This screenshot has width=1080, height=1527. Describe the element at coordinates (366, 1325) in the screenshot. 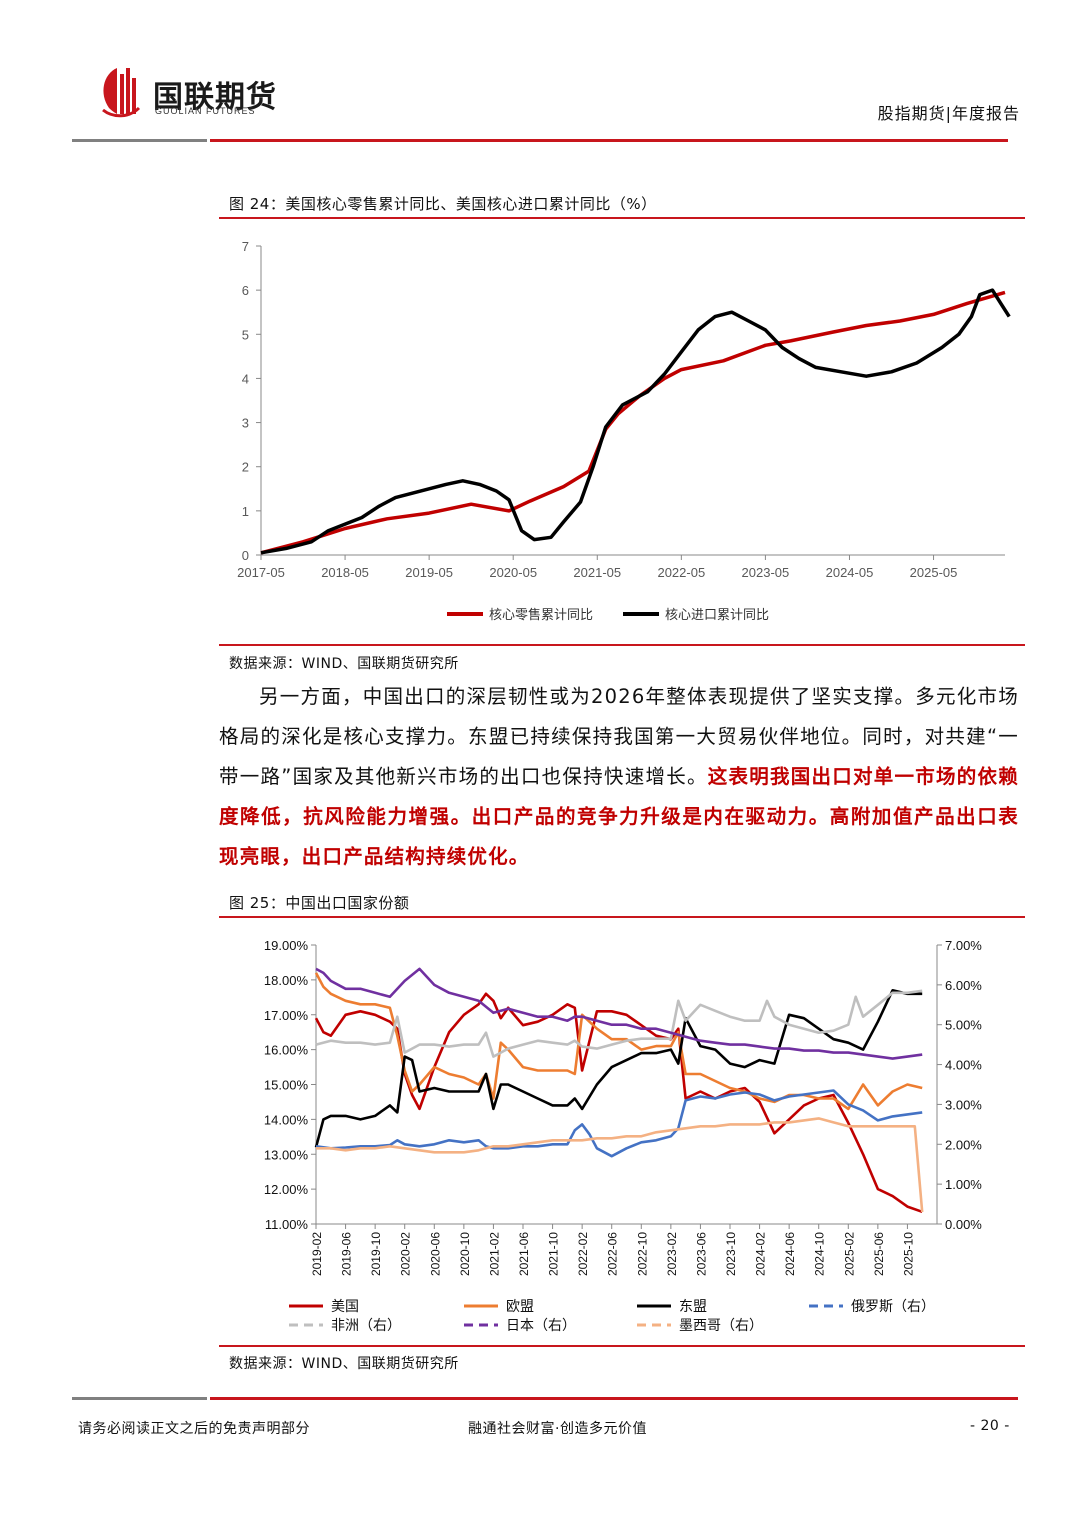

I see `legend-label-4: 非洲（右）` at that location.